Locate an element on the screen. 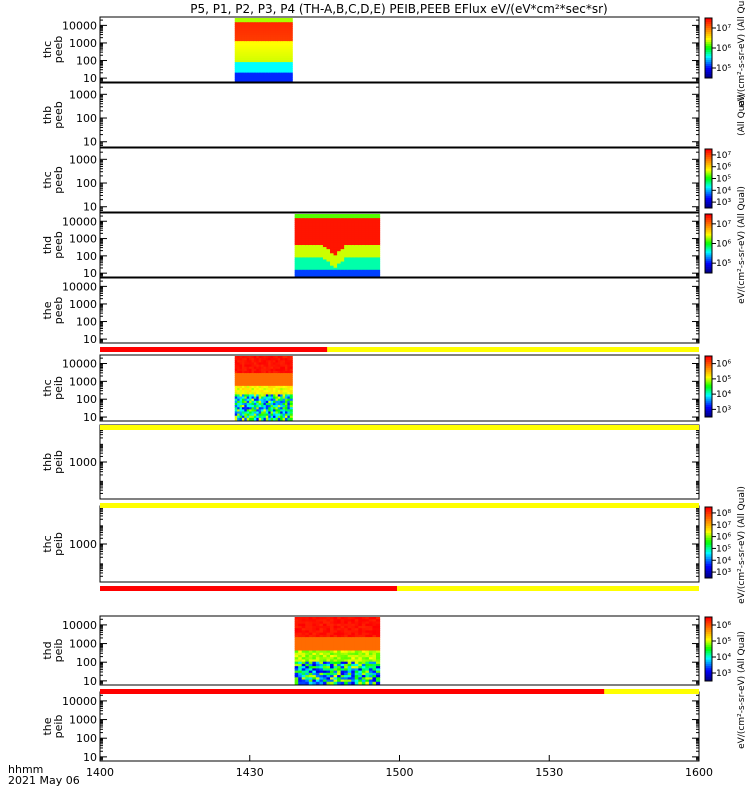  y-tick-label: 1000 is located at coordinates (83, 644).